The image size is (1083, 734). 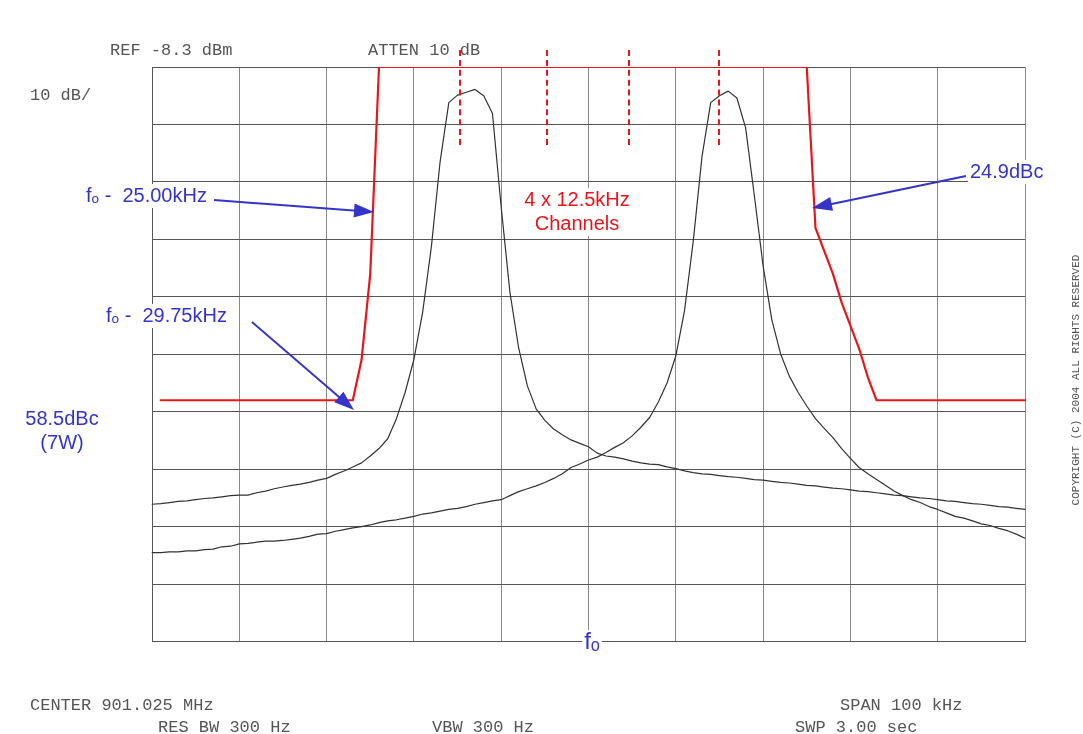 What do you see at coordinates (146, 194) in the screenshot?
I see `annotation: fₒ - 25.00kHz` at bounding box center [146, 194].